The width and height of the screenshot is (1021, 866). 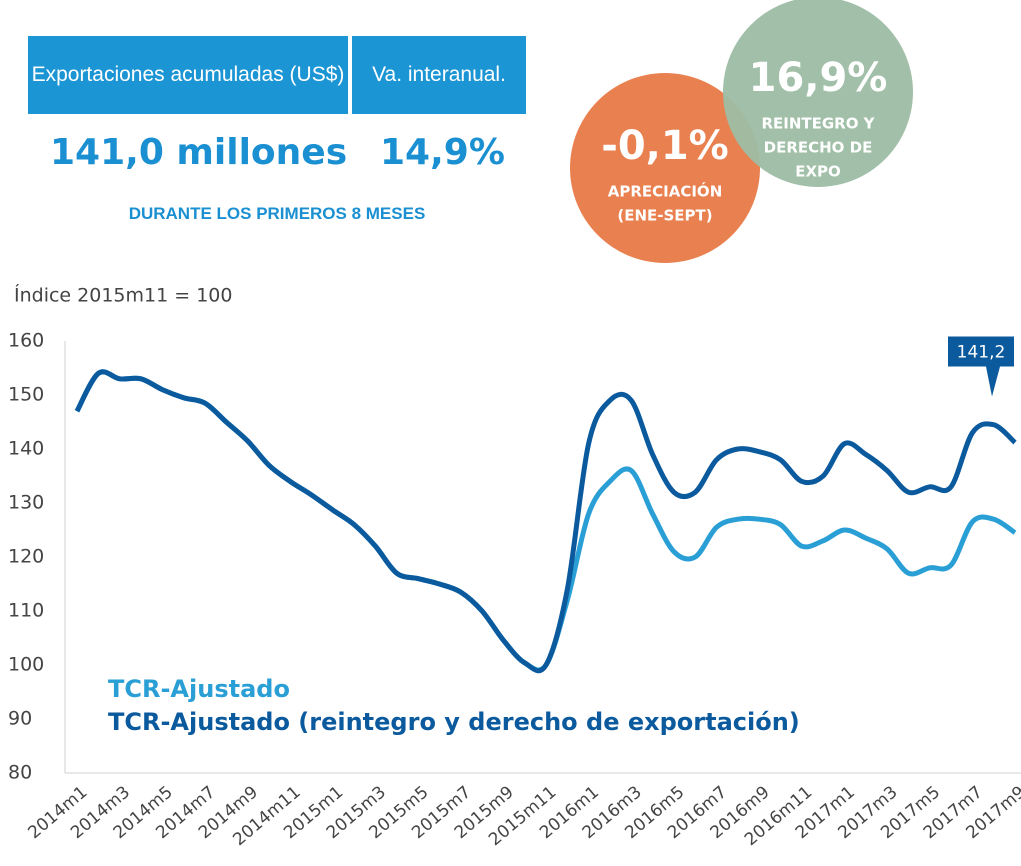 I want to click on y-tick-label: 130, so click(x=26, y=503).